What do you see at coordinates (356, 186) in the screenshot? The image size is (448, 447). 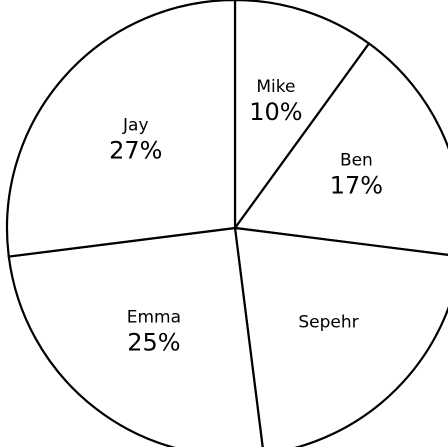 I see `slice-value-label-ben: 17%` at bounding box center [356, 186].